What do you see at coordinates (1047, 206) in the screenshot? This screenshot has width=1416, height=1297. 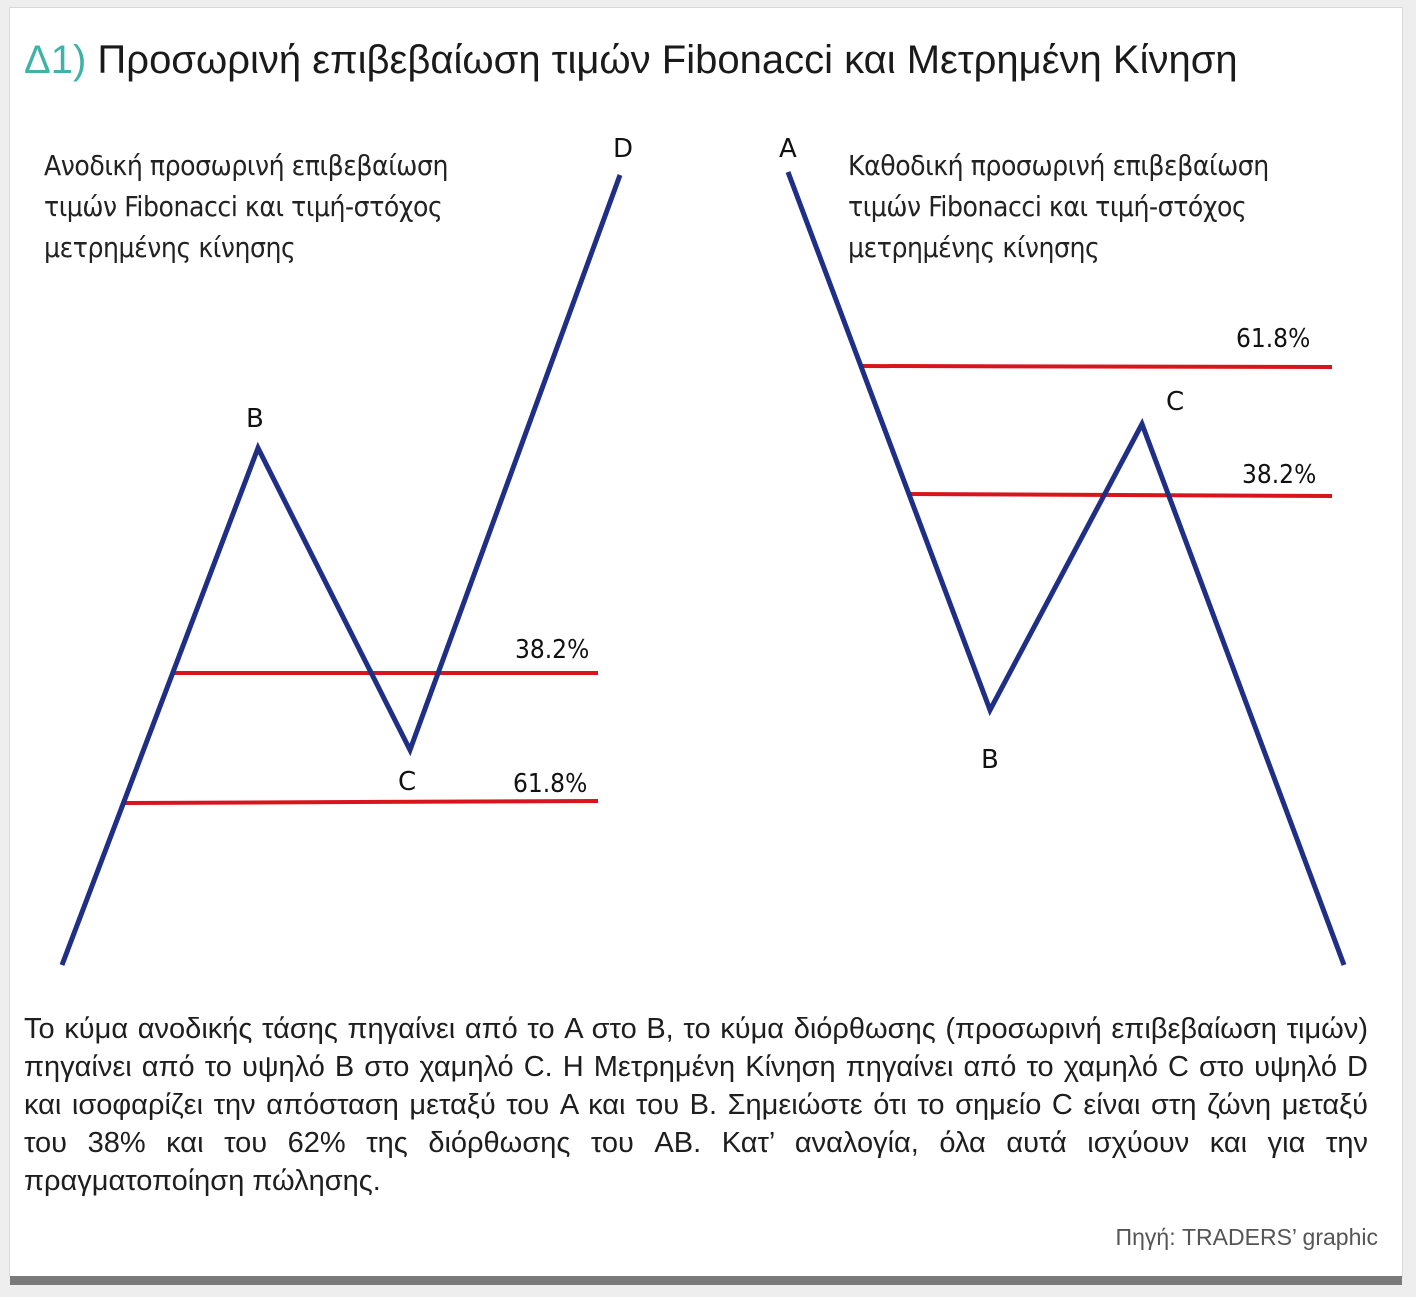 I see `right-subtitle-line: τιμών Fibonacci και τιμή-στόχος` at bounding box center [1047, 206].